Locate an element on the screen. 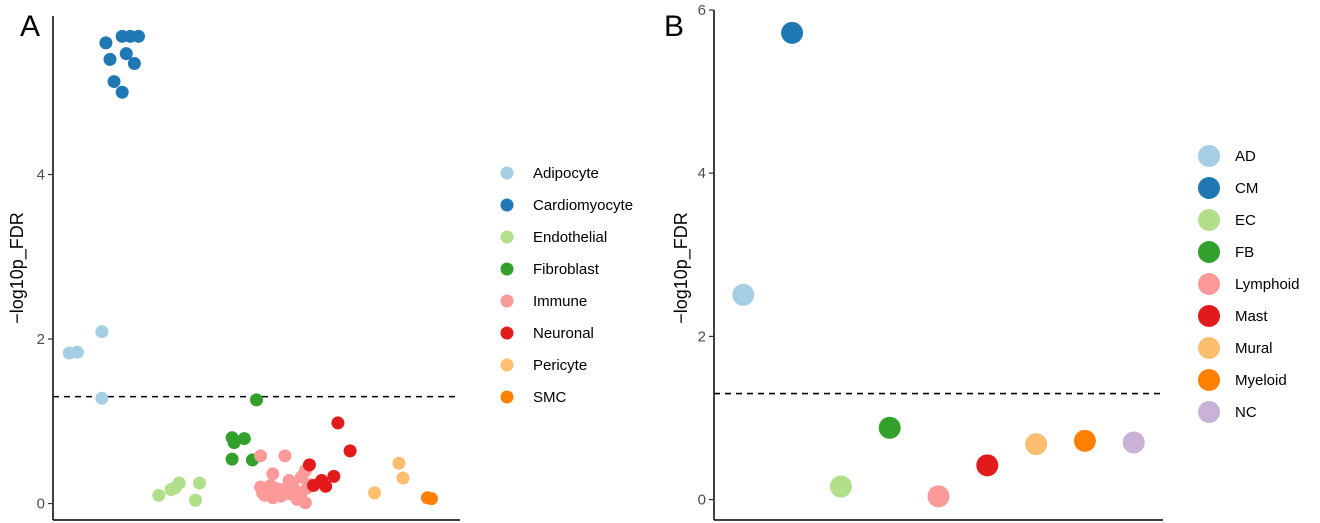  panel-a-legend-label-cardiomyocyte: Cardiomyocyte is located at coordinates (583, 205).